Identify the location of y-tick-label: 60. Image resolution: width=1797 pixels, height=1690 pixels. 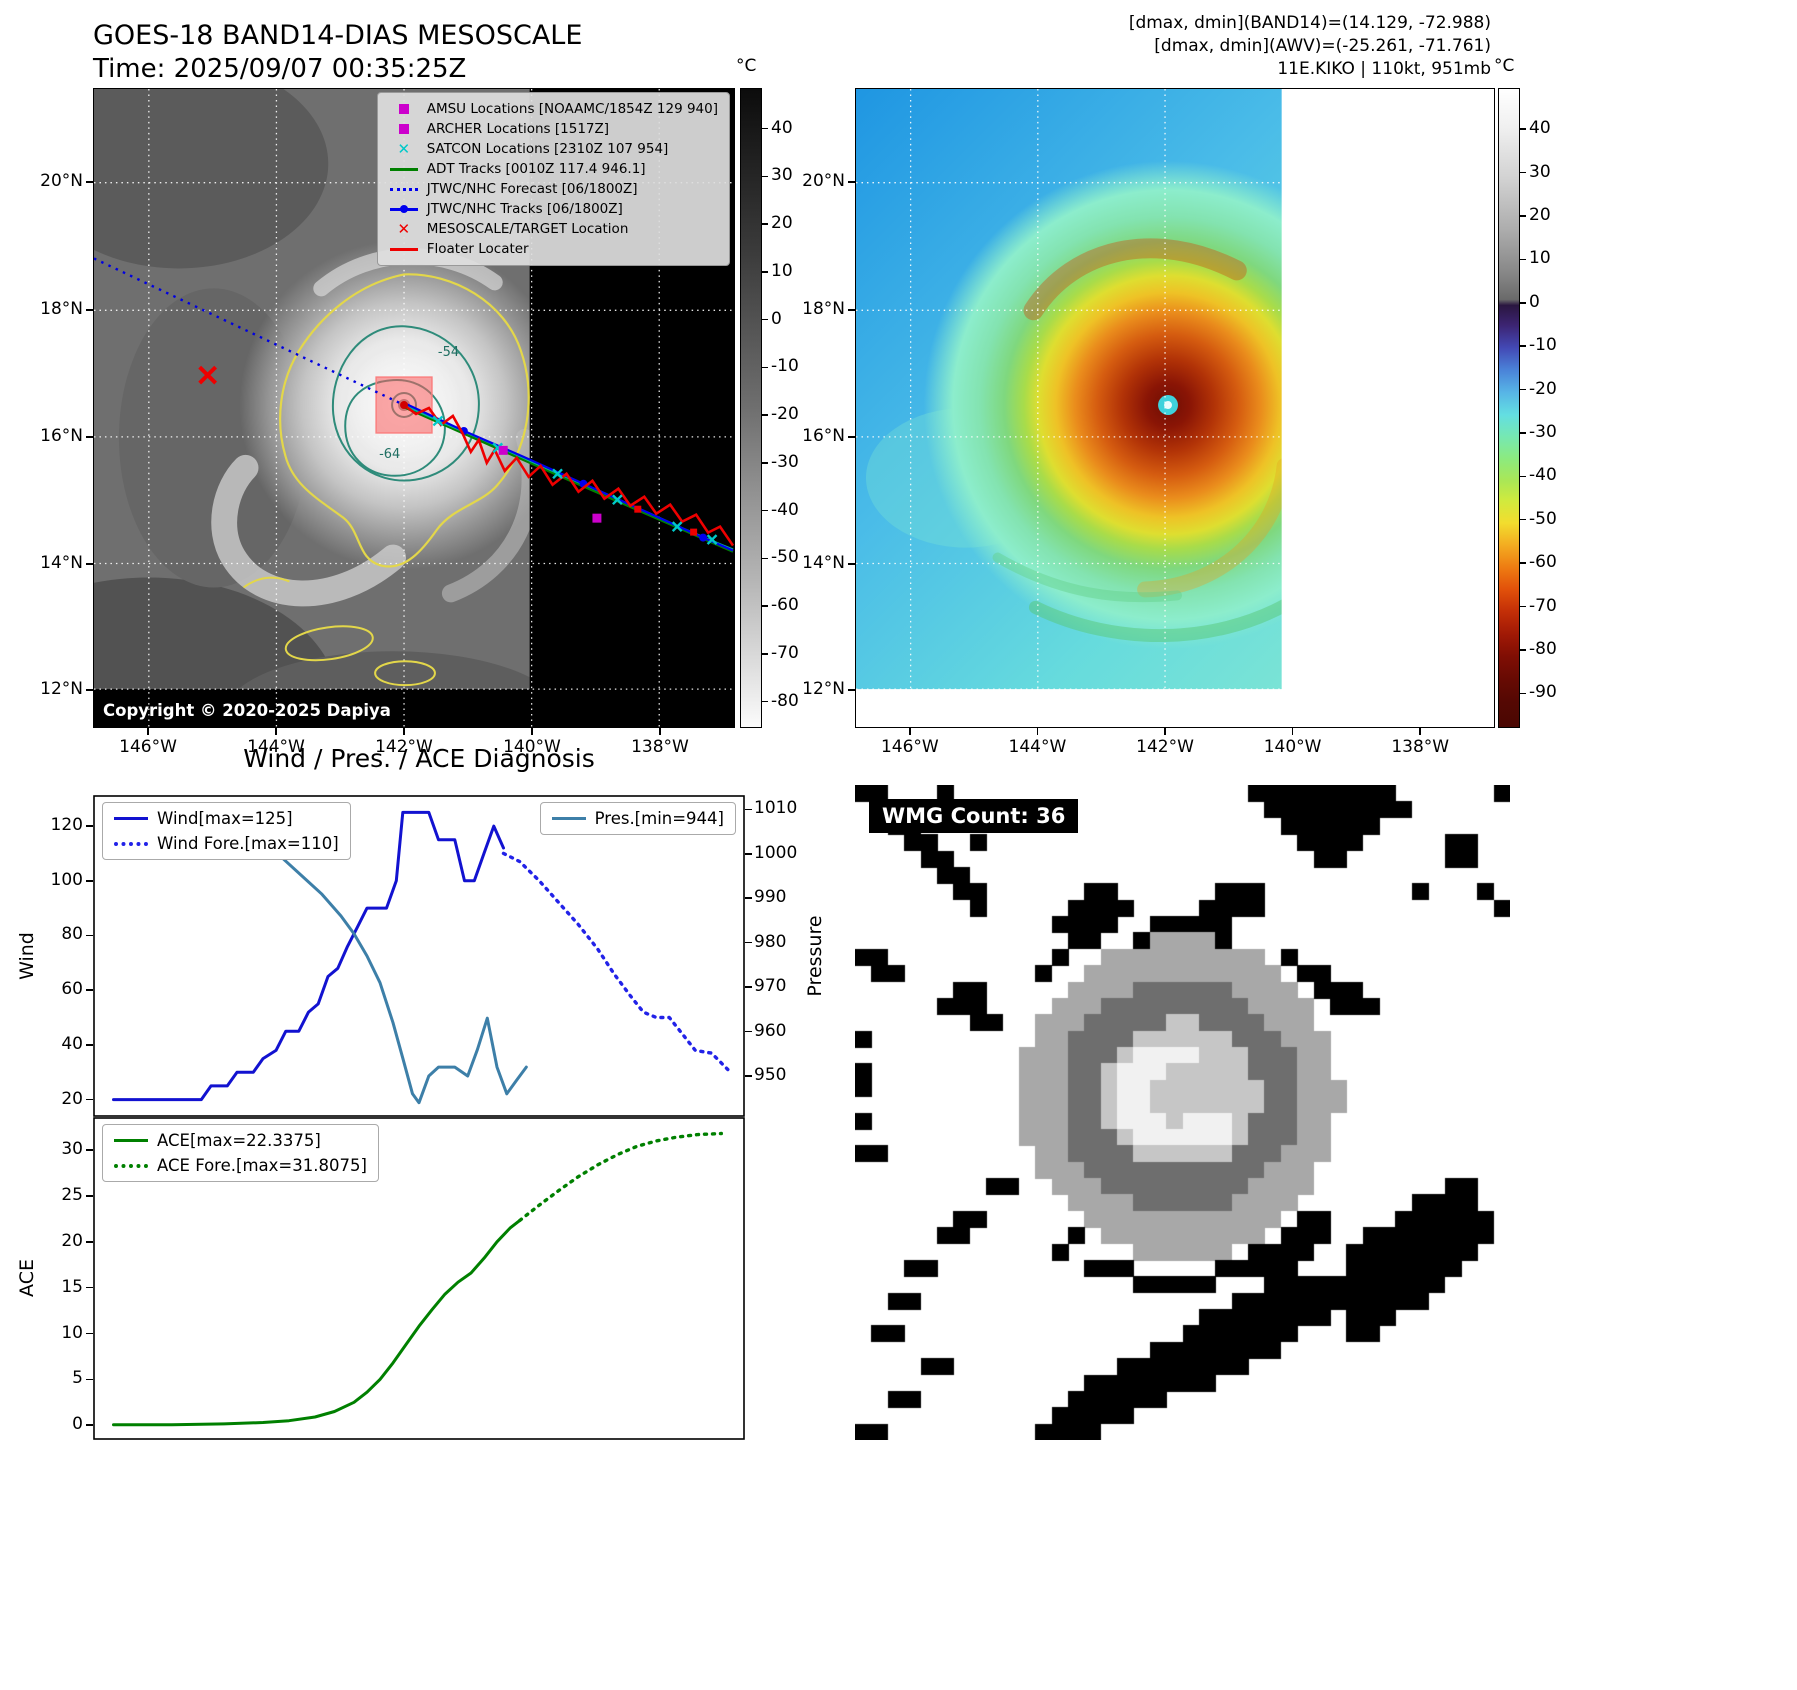
(72, 989).